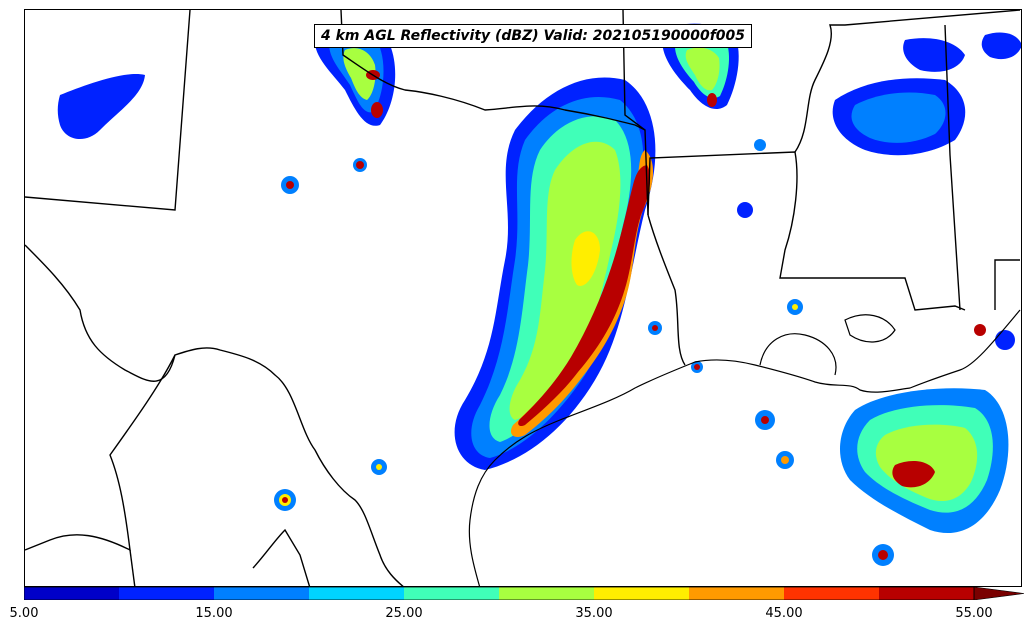 The height and width of the screenshot is (633, 1033). Describe the element at coordinates (24, 613) in the screenshot. I see `colorbar-tick-label: 5.00` at that location.